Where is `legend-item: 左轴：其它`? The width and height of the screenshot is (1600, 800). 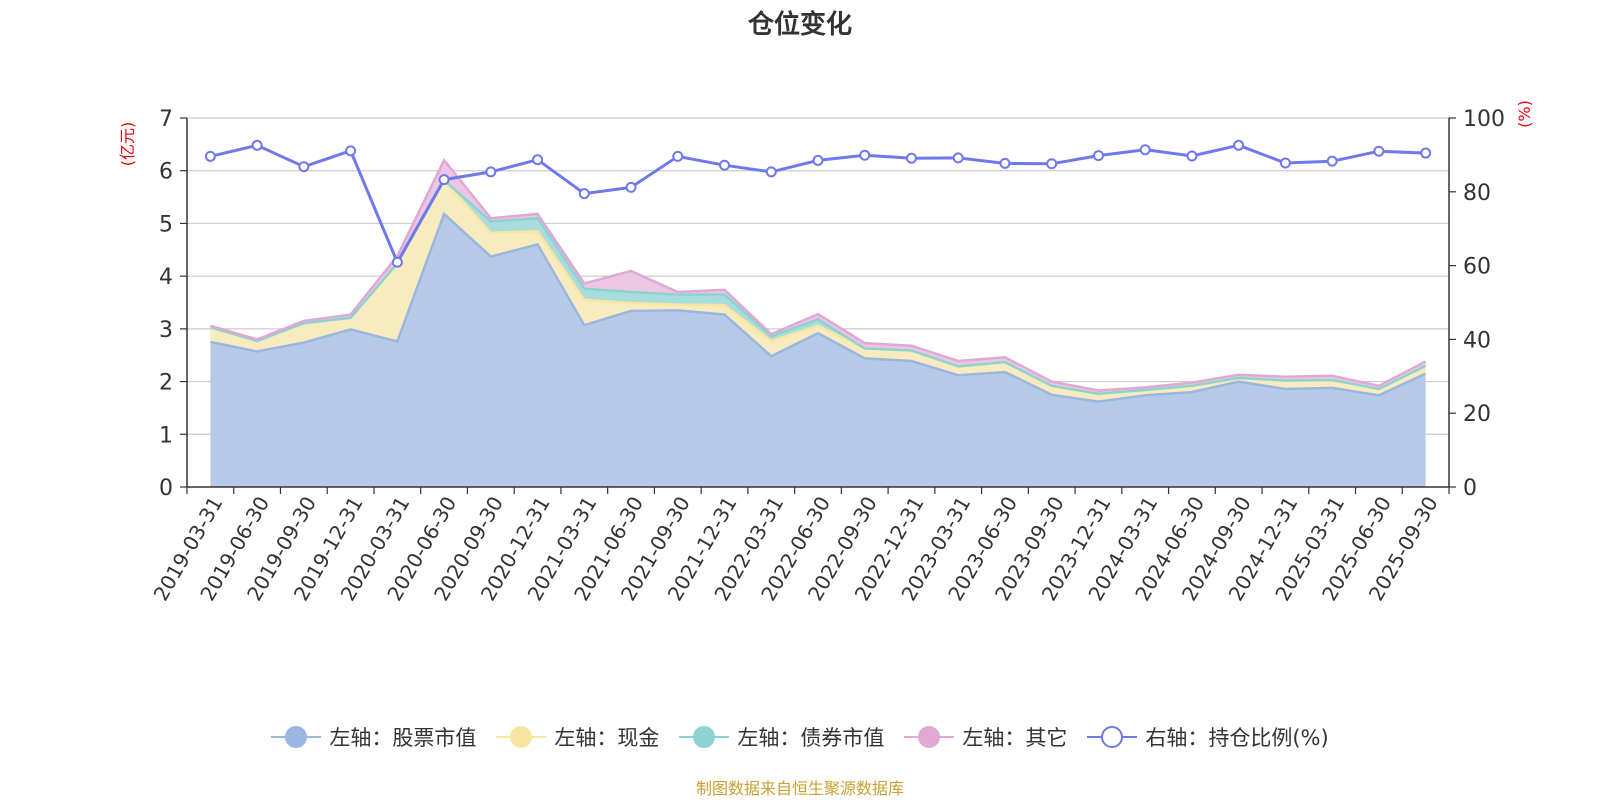 legend-item: 左轴：其它 is located at coordinates (985, 737).